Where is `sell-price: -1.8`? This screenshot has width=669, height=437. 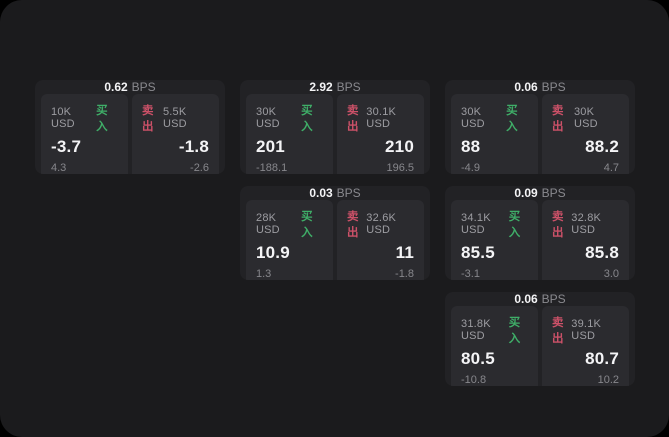 sell-price: -1.8 is located at coordinates (193, 146).